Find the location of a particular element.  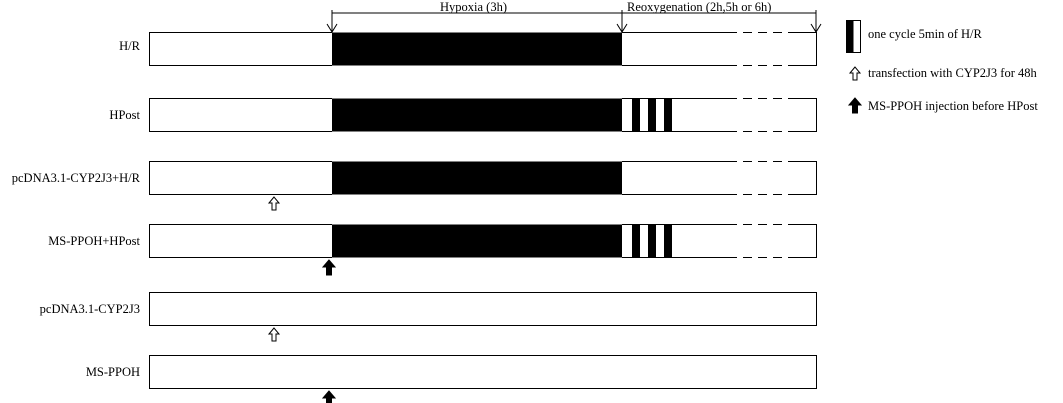

row-label-pcdna: pcDNA3.1-CYP2J3 is located at coordinates (89, 309).